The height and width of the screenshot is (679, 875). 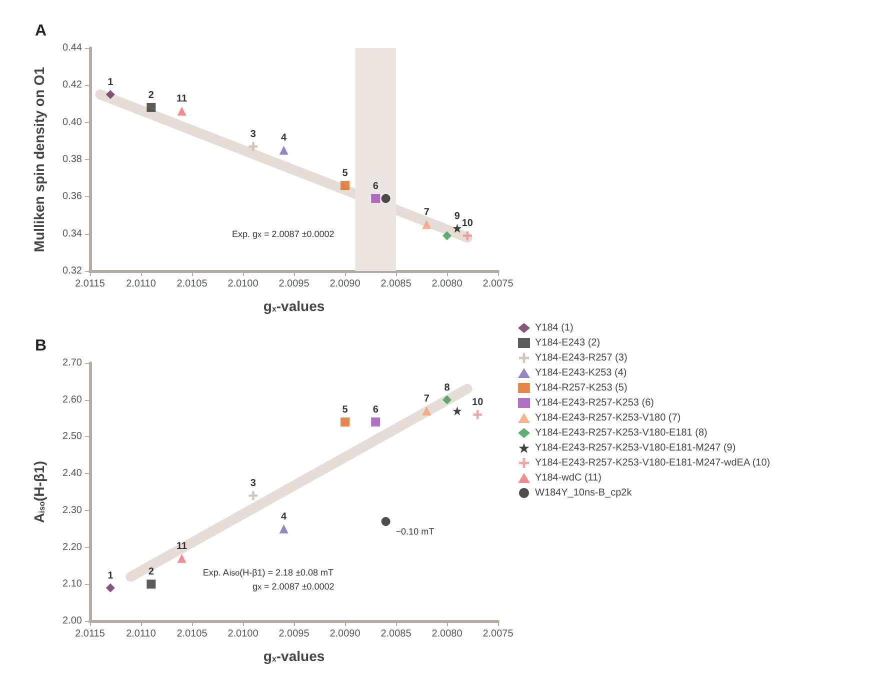 What do you see at coordinates (608, 418) in the screenshot?
I see `legend-label: Y184-E243-R257-K253-V180 (7)` at bounding box center [608, 418].